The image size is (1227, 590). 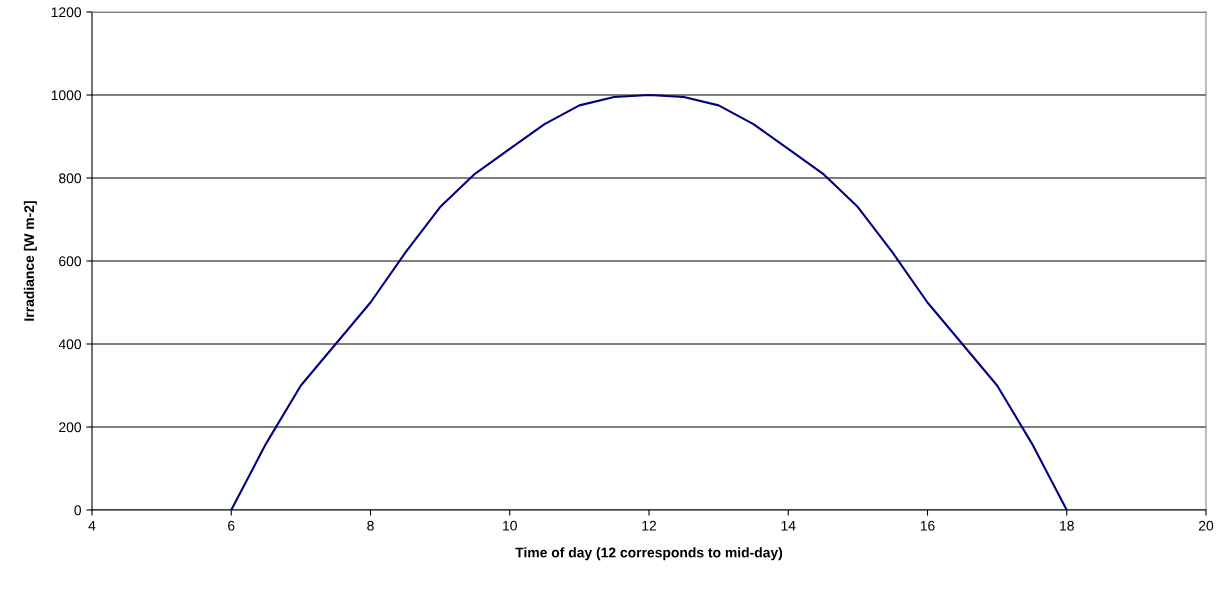 What do you see at coordinates (927, 525) in the screenshot?
I see `x-tick-label: 16` at bounding box center [927, 525].